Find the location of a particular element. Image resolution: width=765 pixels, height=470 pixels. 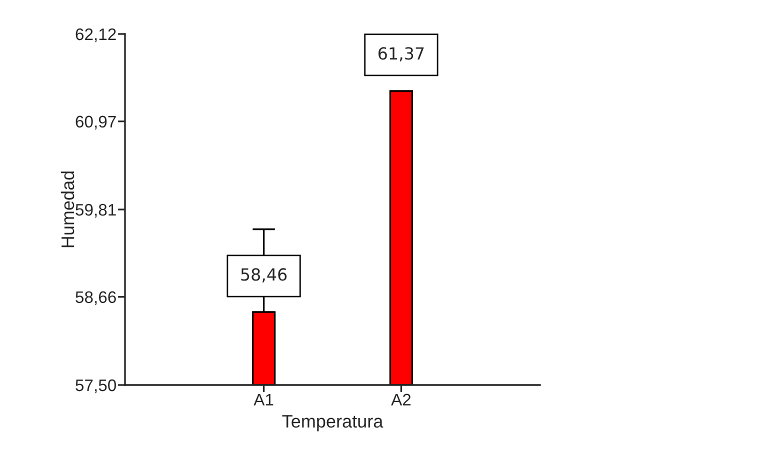

y-tick-label: 62,12 is located at coordinates (96, 35).